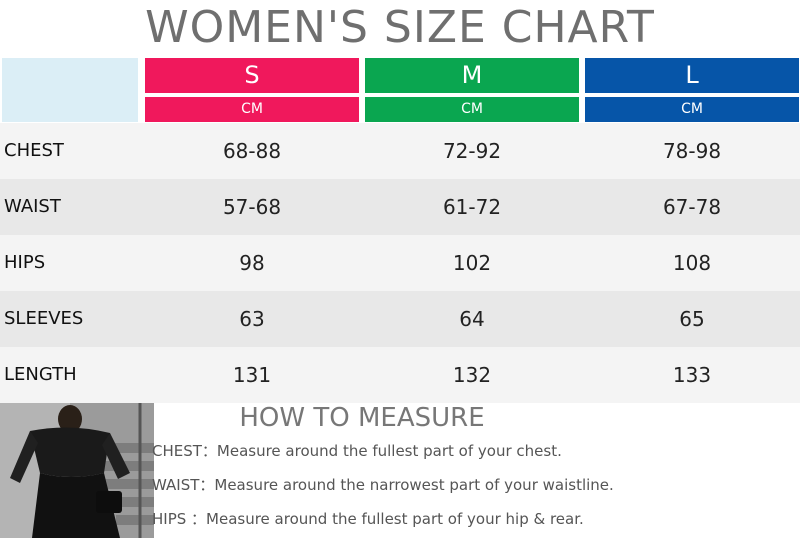  Describe the element at coordinates (472, 263) in the screenshot. I see `table-cell: 102` at that location.